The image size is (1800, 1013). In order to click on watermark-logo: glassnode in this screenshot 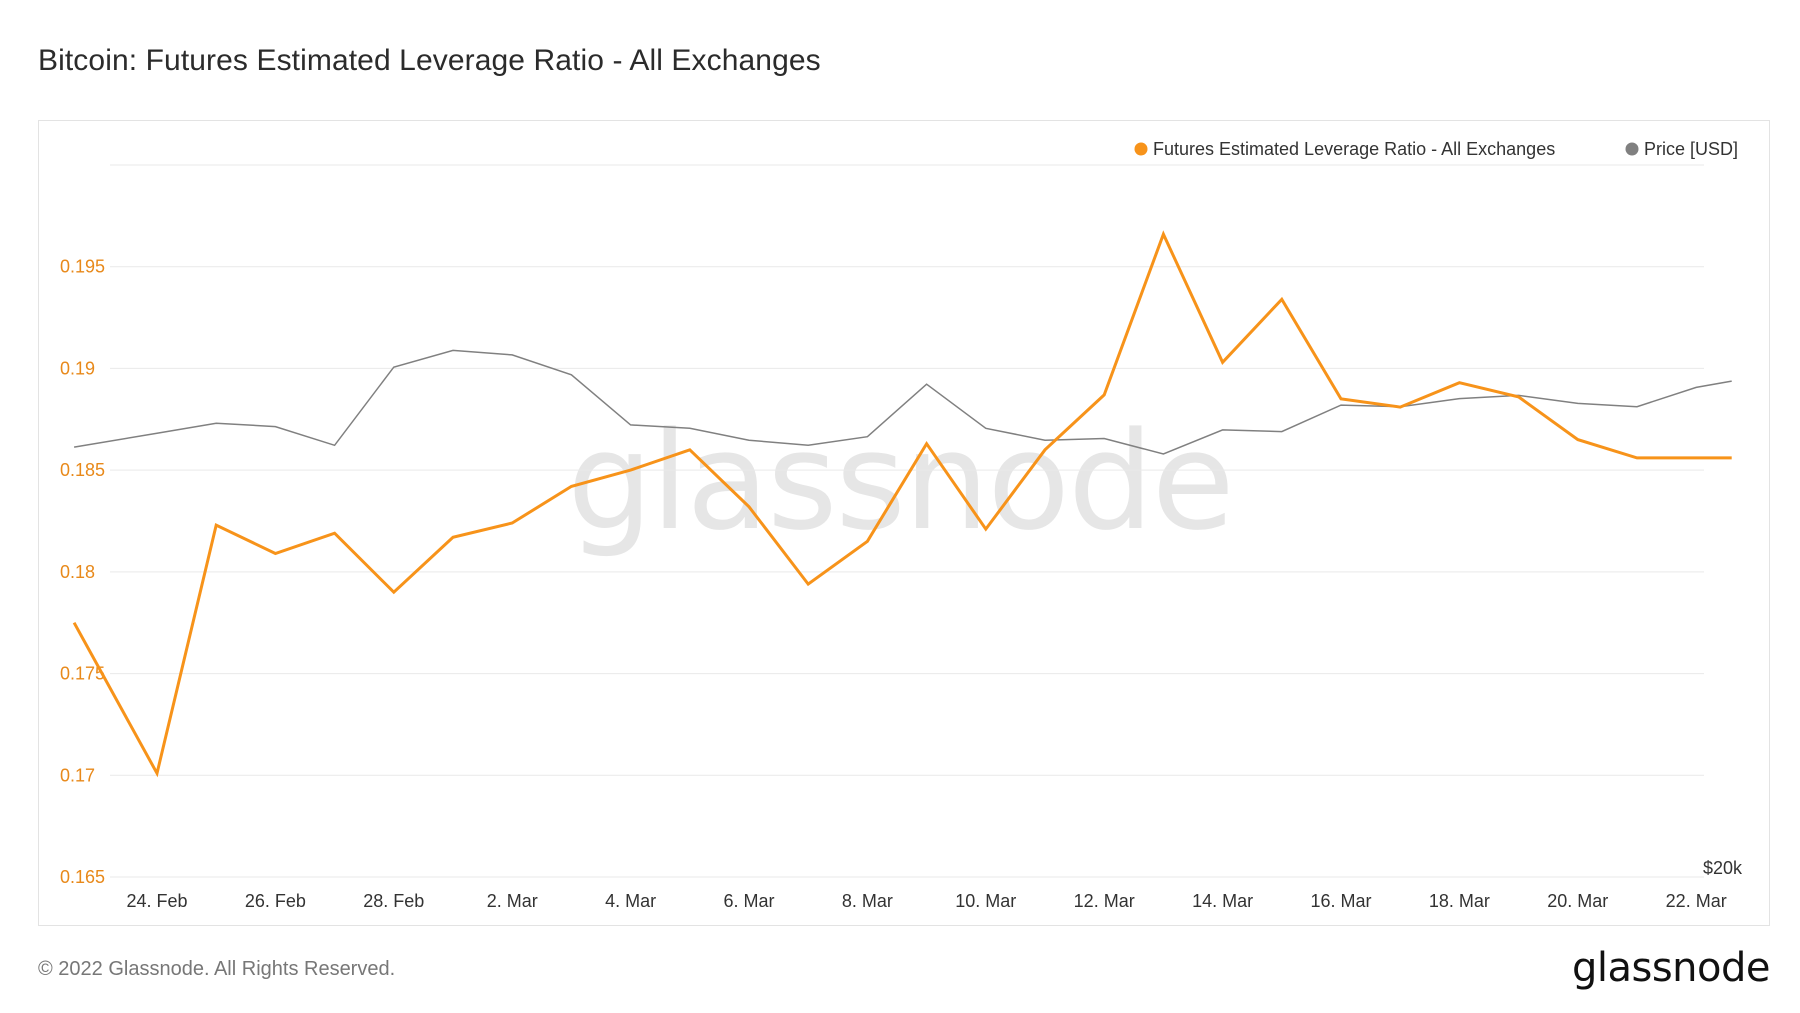, I will do `click(900, 481)`.